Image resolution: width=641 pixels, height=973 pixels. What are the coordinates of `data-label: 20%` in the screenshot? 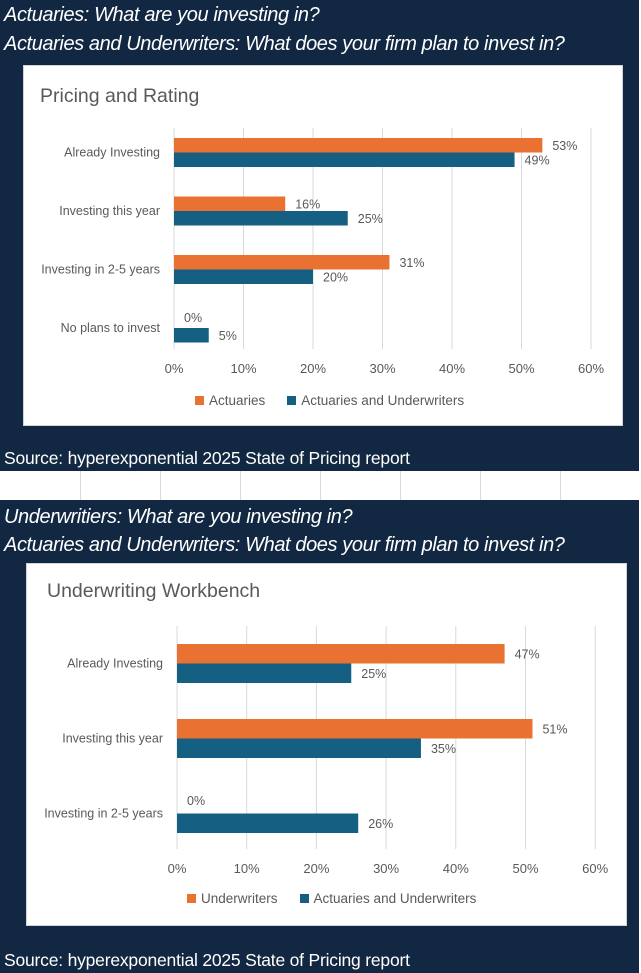 It's located at (335, 277).